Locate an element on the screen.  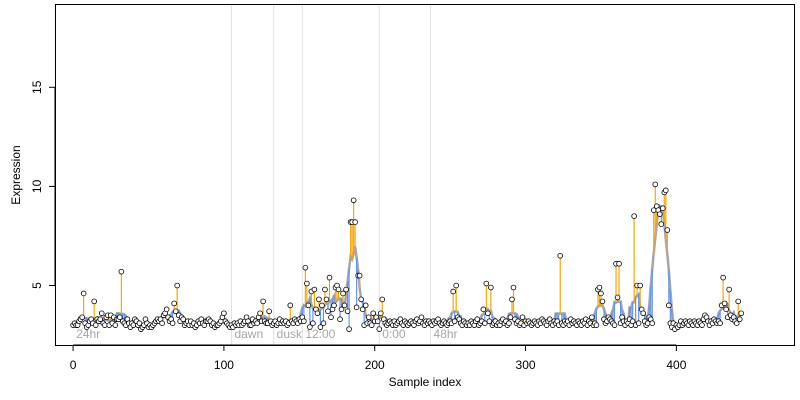
y-tick-label: 5 is located at coordinates (37, 285).